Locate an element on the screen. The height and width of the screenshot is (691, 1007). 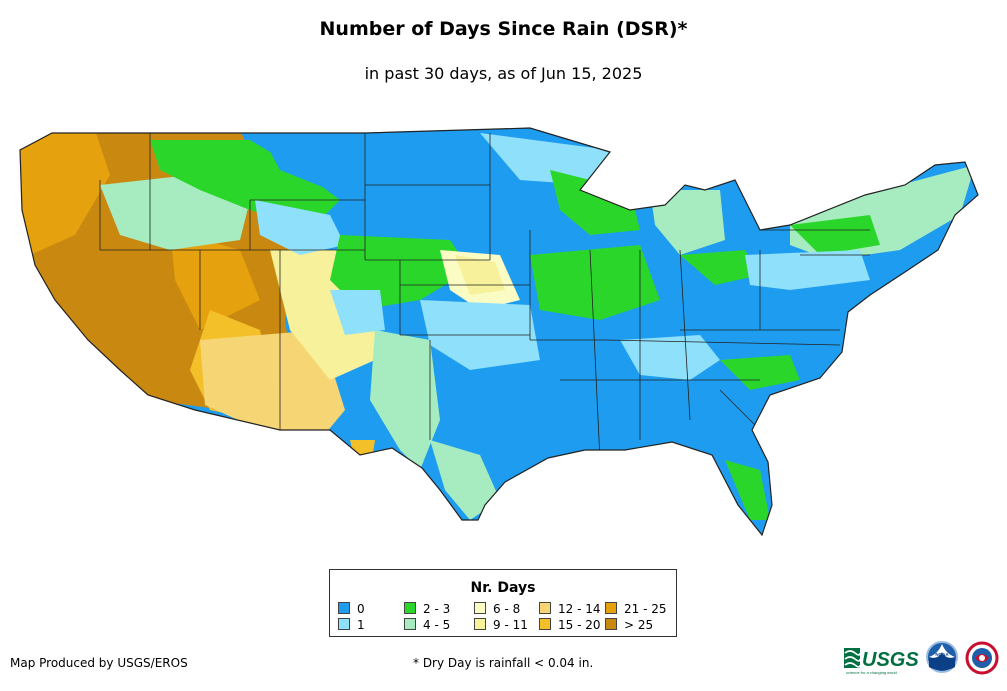
legend-item: > 25 is located at coordinates (629, 625).